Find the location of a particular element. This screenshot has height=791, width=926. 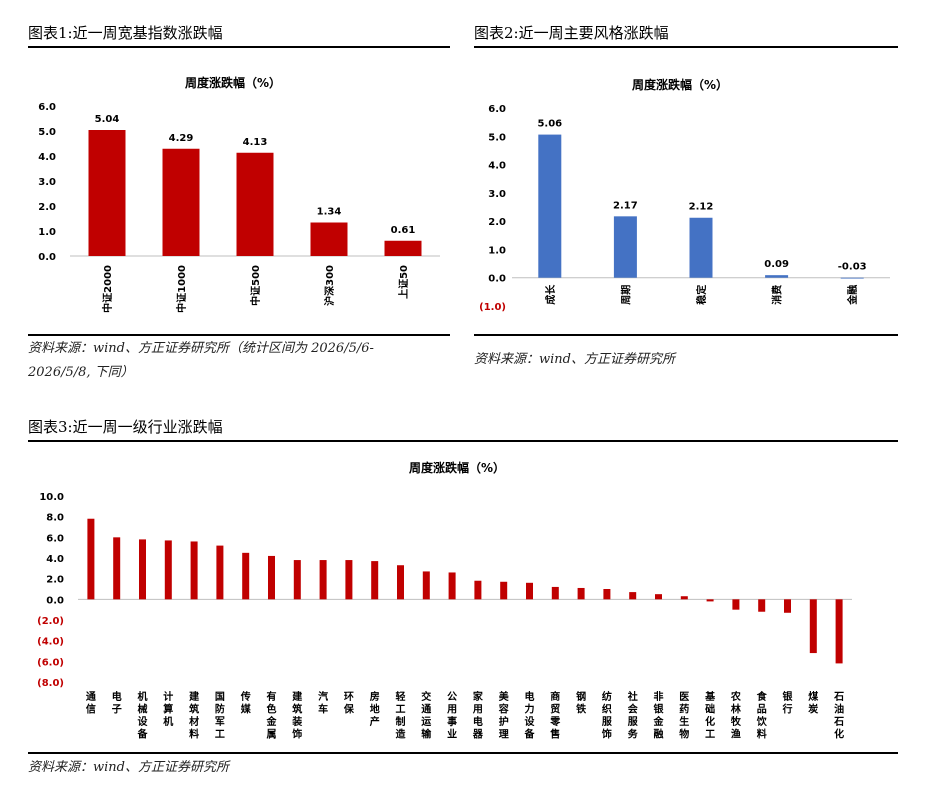

panel3-source: 资料来源：wind、方正证券研究所 is located at coordinates (128, 768).